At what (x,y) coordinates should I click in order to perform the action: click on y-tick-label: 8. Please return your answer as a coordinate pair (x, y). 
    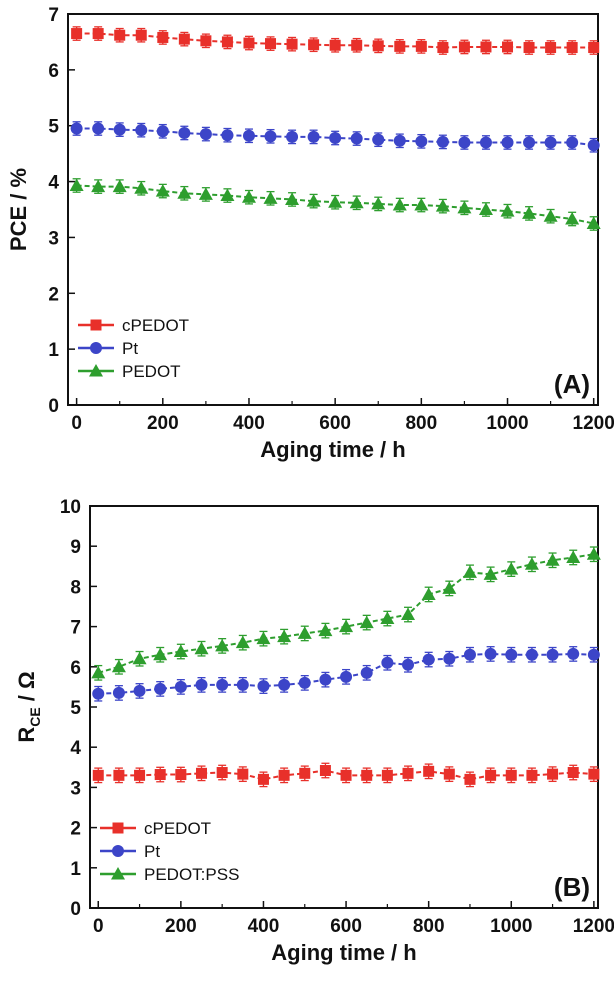
    Looking at the image, I should click on (75, 587).